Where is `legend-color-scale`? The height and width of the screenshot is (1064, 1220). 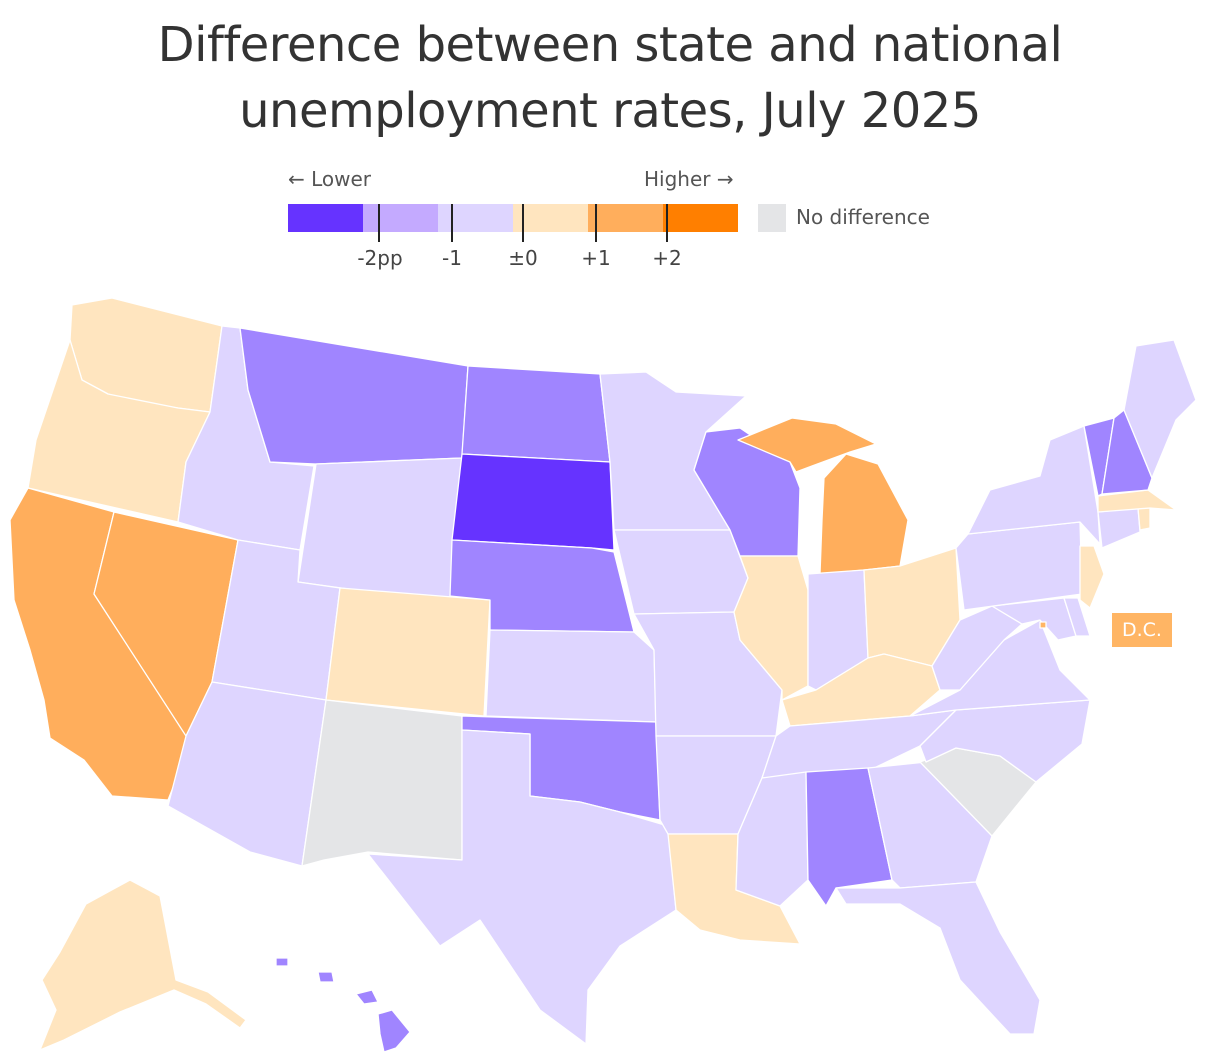
legend-color-scale is located at coordinates (513, 218).